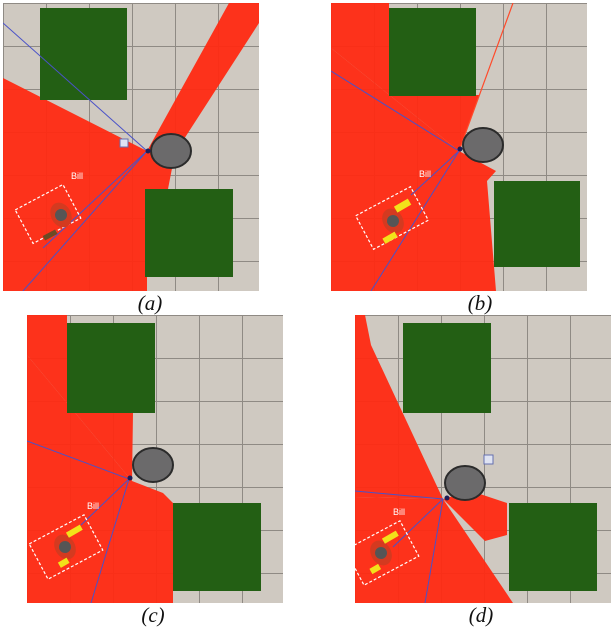  Describe the element at coordinates (486, 77) in the screenshot. I see `field-of-view-edge` at that location.